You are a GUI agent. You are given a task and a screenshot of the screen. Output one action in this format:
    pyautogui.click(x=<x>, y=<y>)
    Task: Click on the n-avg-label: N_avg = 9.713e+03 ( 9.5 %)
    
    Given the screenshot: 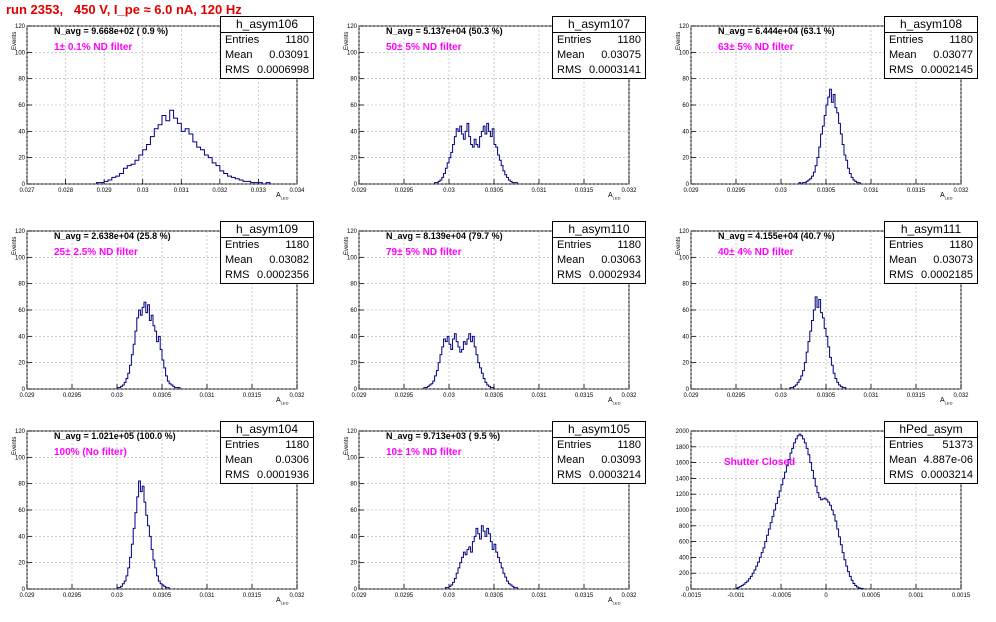 What is the action you would take?
    pyautogui.click(x=443, y=436)
    